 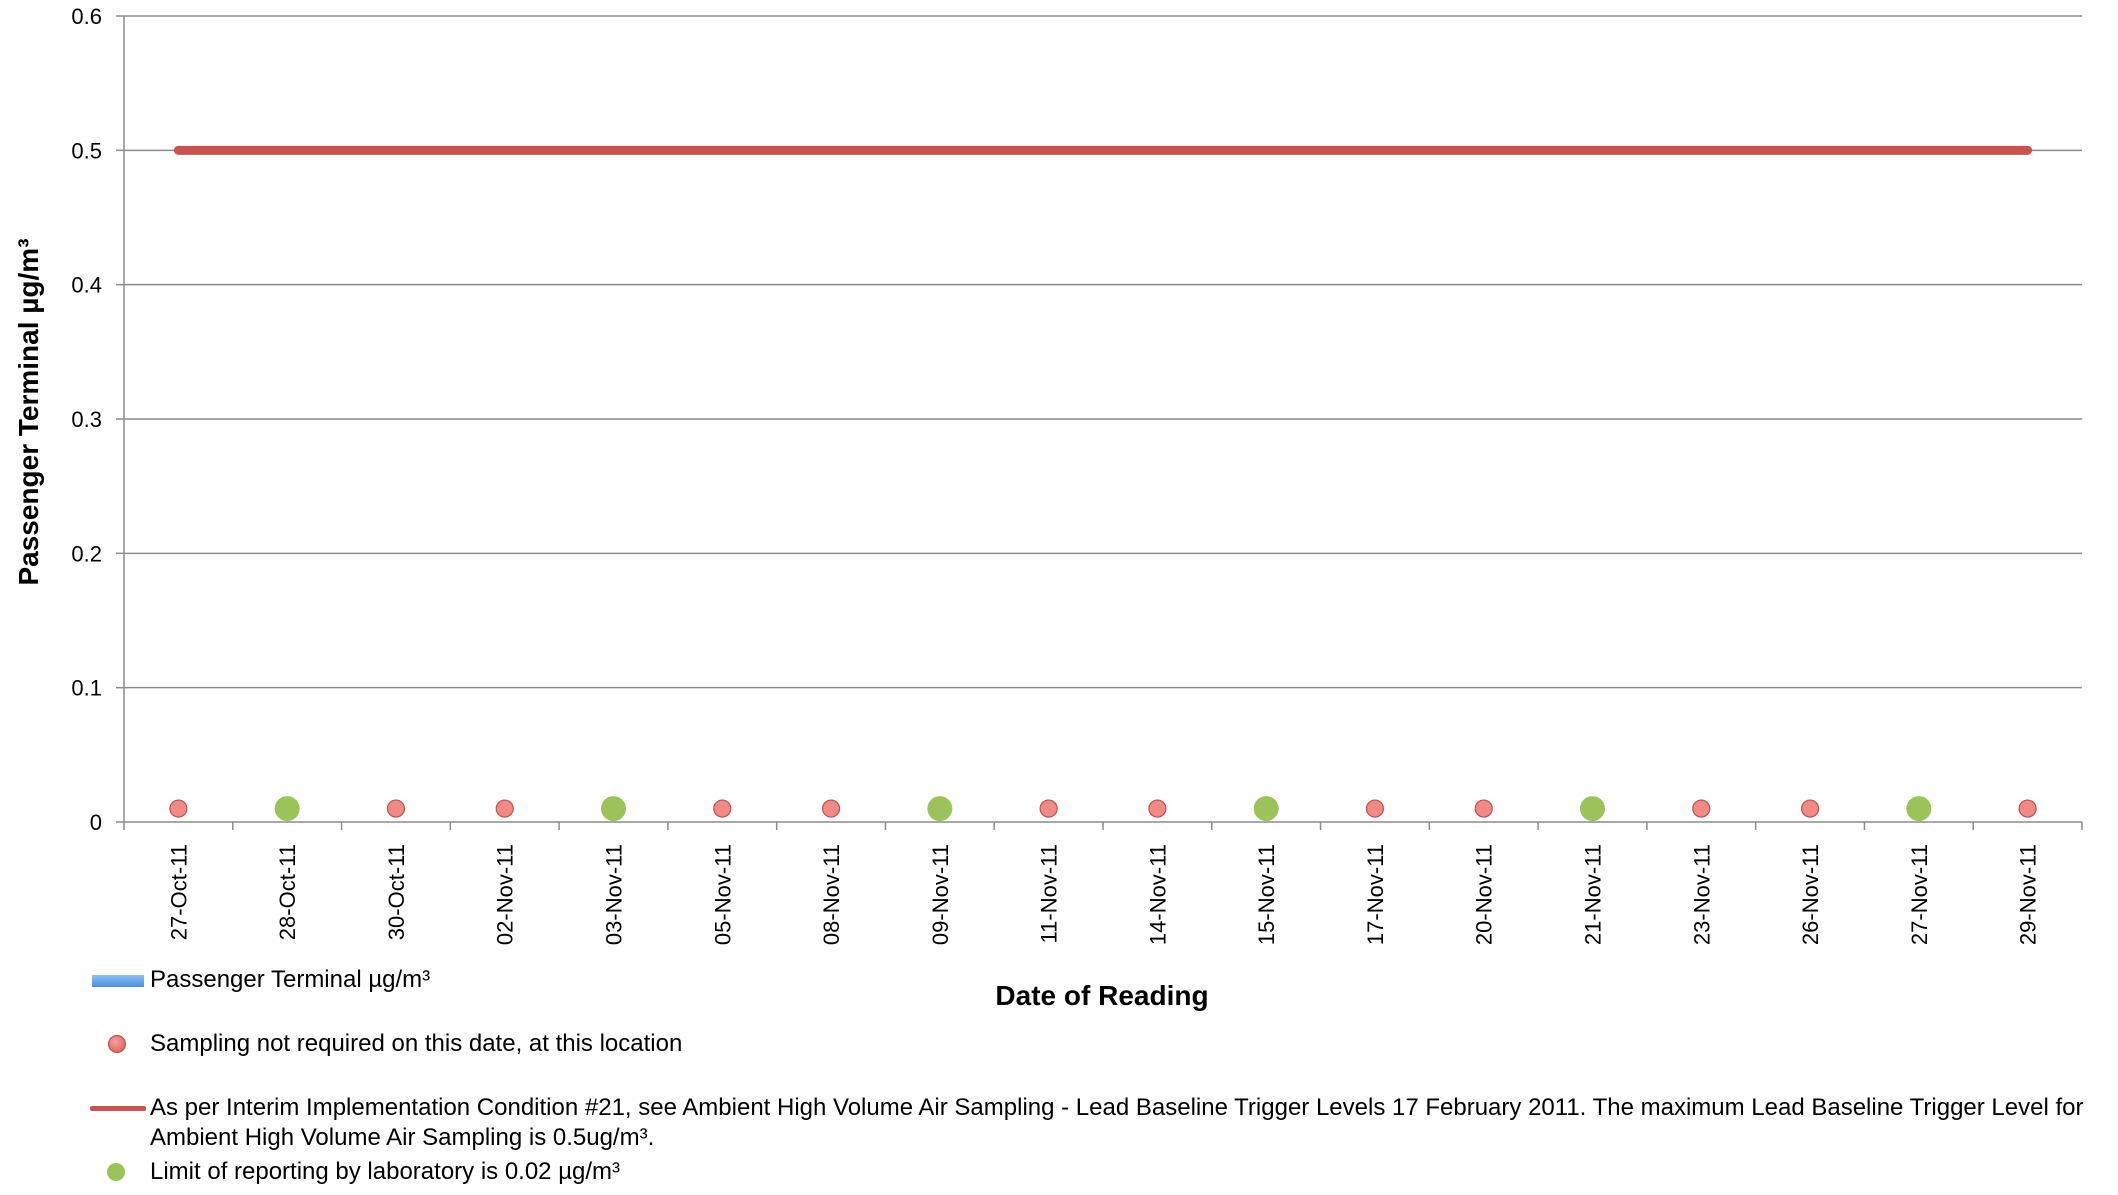 What do you see at coordinates (96, 822) in the screenshot?
I see `y-tick-label: 0` at bounding box center [96, 822].